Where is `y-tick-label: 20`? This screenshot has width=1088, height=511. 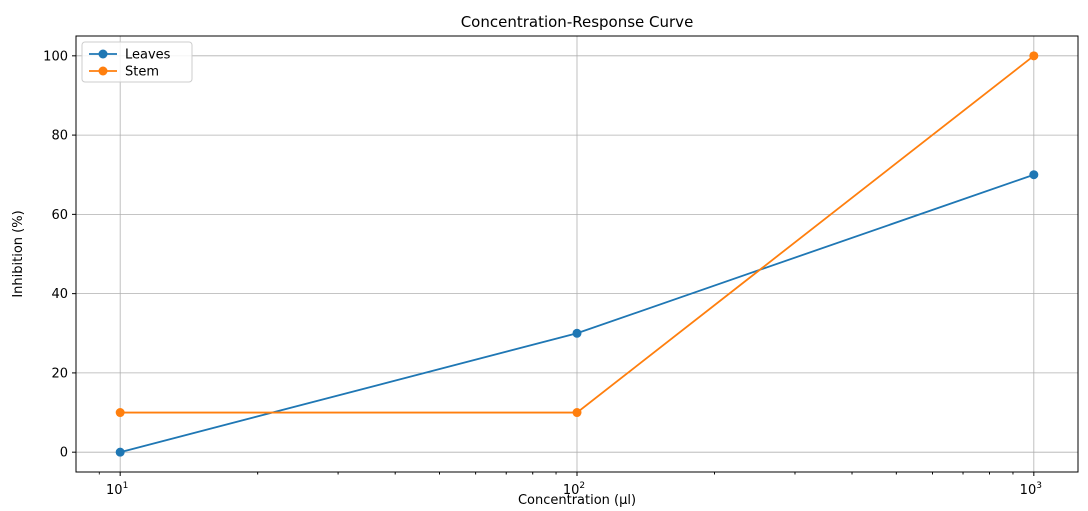 y-tick-label: 20 is located at coordinates (59, 373).